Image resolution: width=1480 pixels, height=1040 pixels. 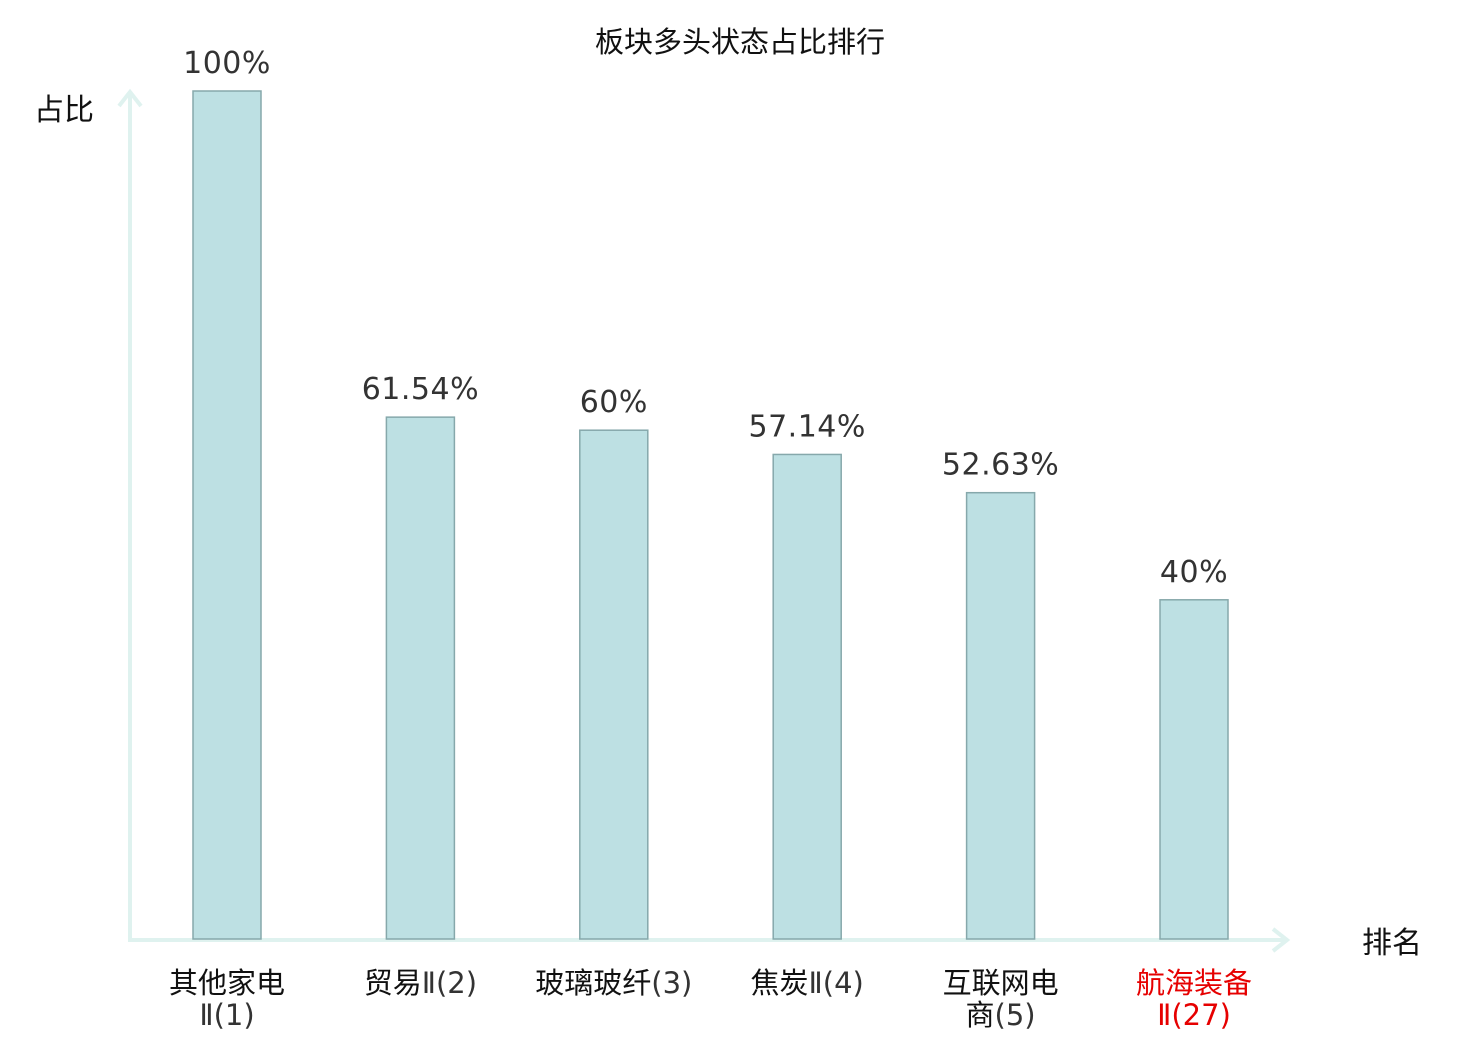 I want to click on x-tick-label-line2: 商(5), so click(x=1001, y=1015).